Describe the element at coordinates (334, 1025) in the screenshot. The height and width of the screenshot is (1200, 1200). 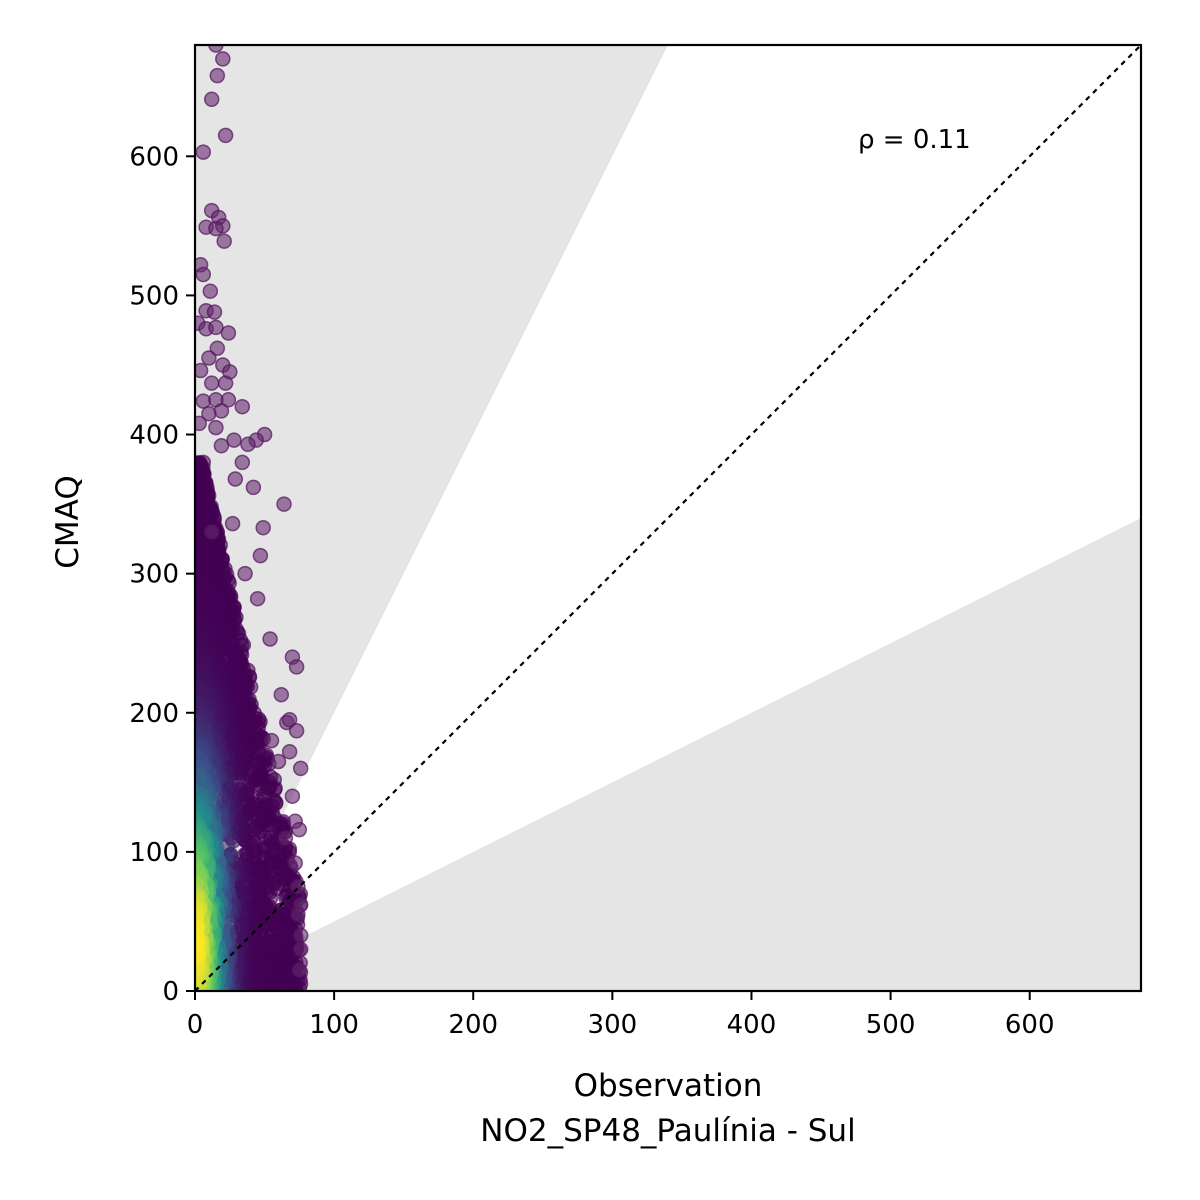
I see `x-tick-label: 100` at that location.